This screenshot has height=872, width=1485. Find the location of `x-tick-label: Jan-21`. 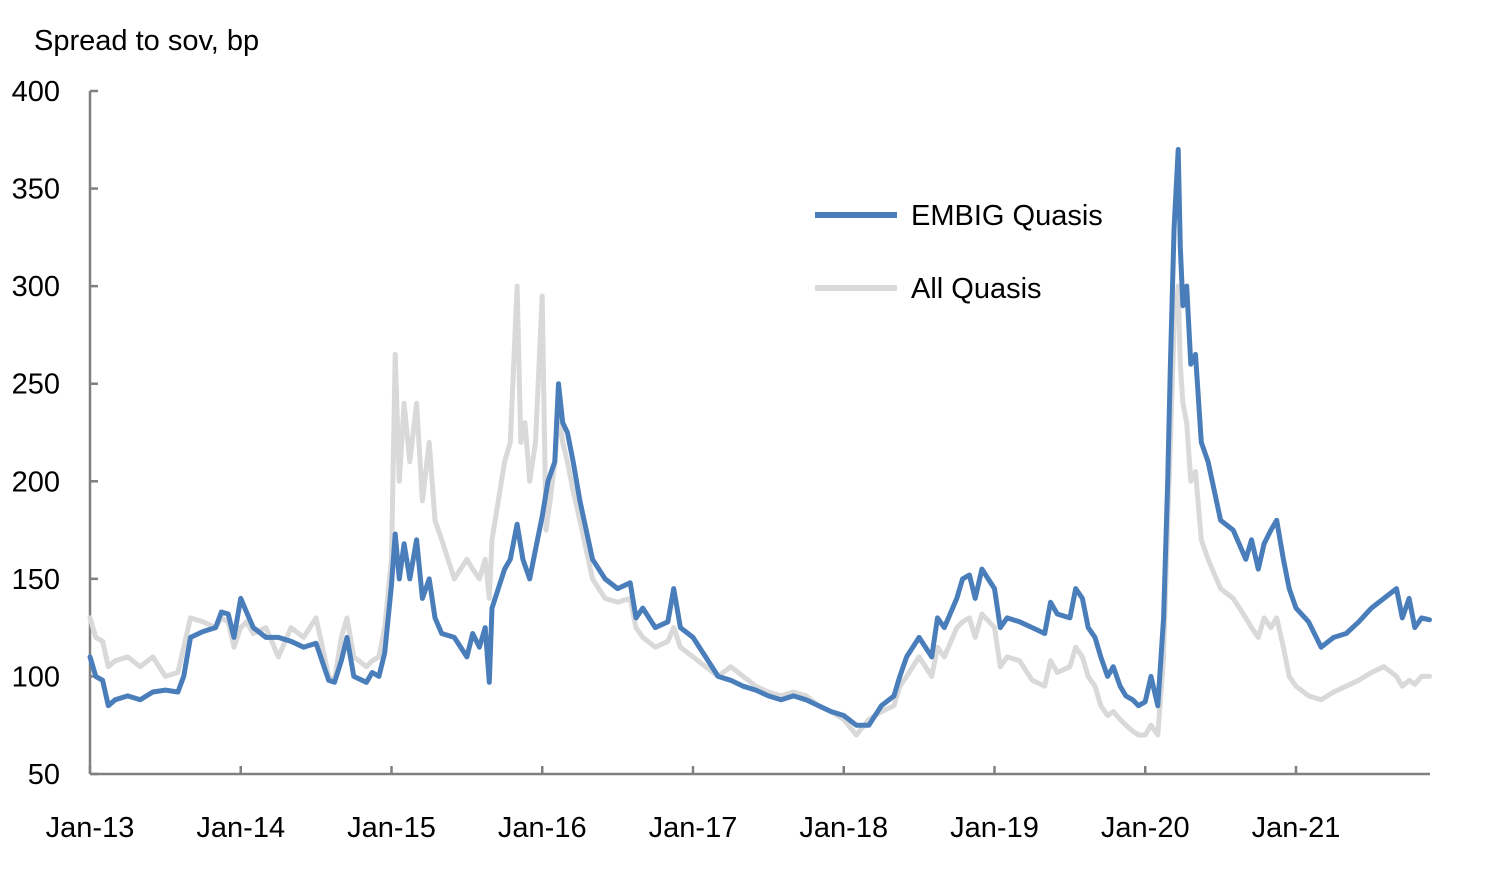

x-tick-label: Jan-21 is located at coordinates (1296, 828).